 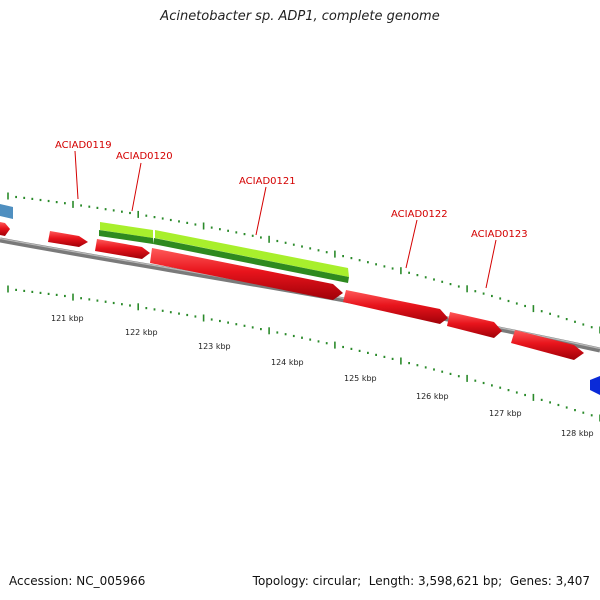 I want to click on accession-label: Accession:, so click(x=41, y=581).